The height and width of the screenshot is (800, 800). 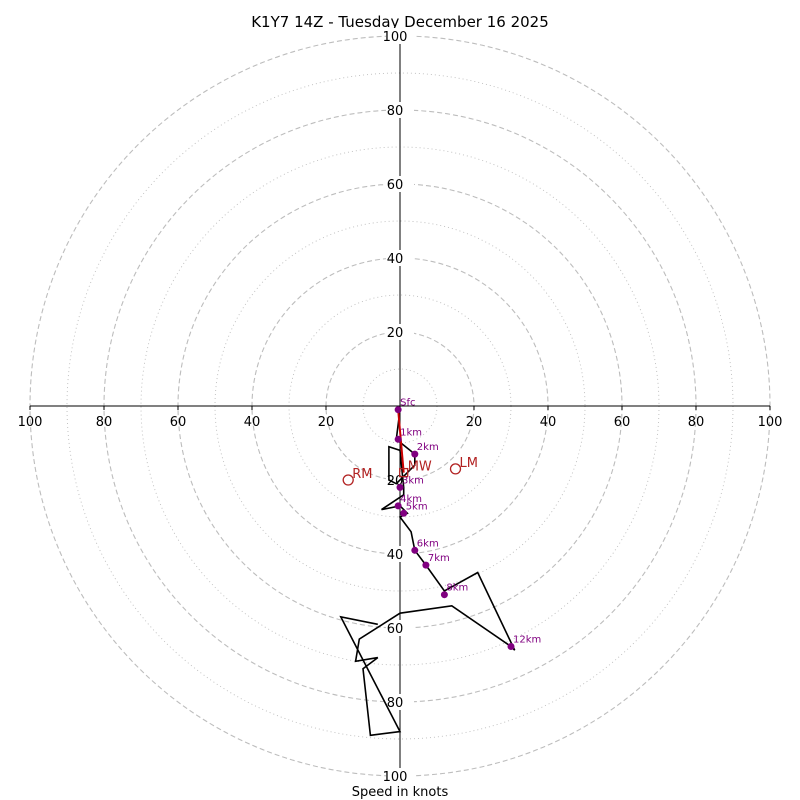 What do you see at coordinates (348, 480) in the screenshot?
I see `right-mover-marker` at bounding box center [348, 480].